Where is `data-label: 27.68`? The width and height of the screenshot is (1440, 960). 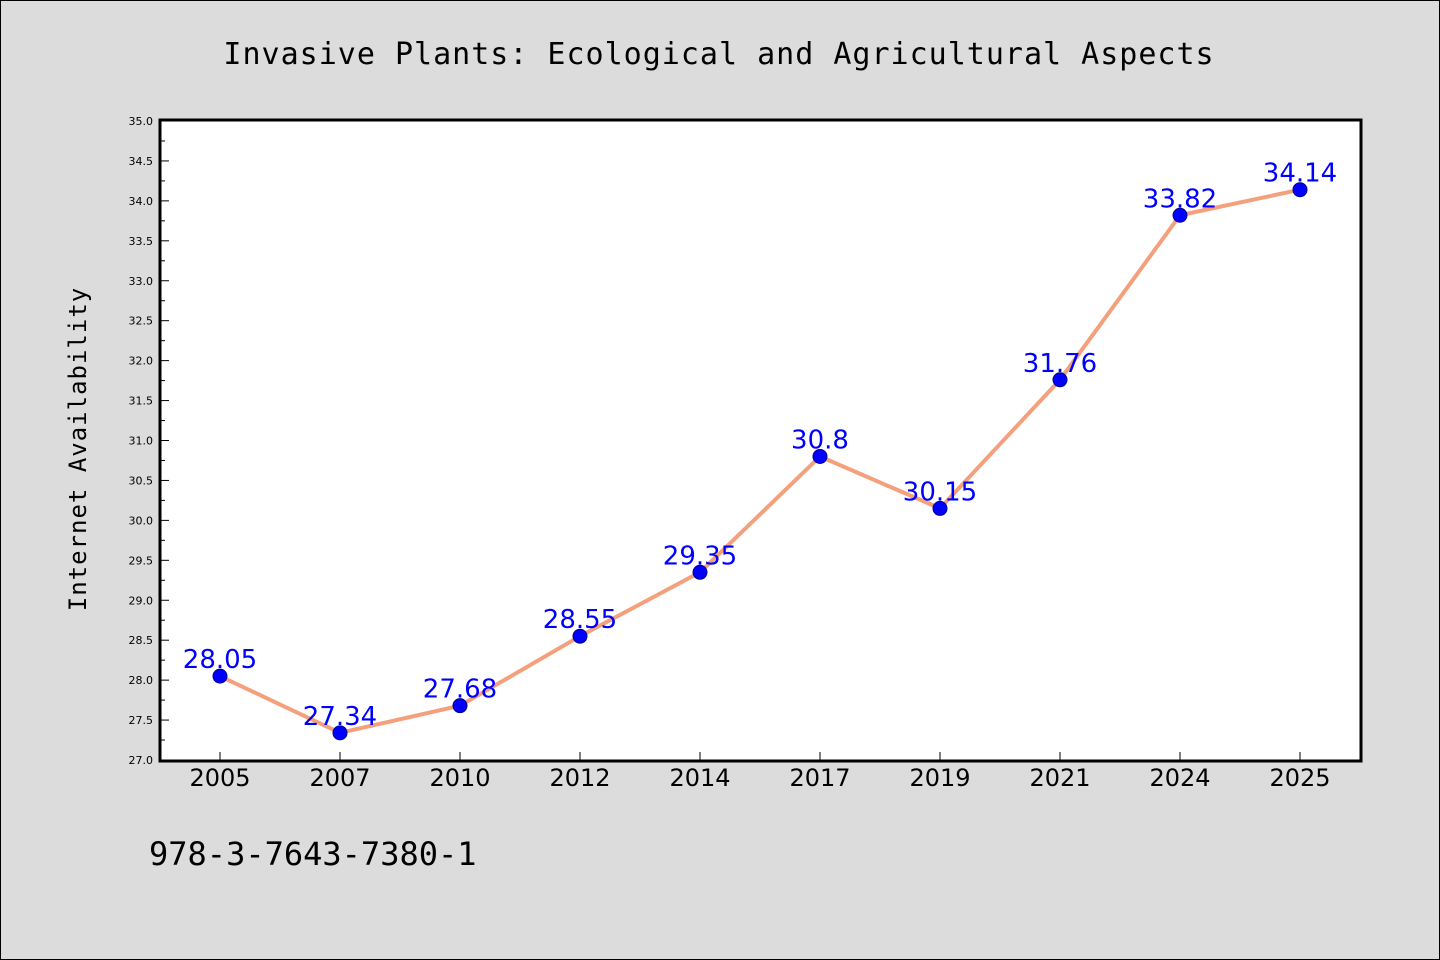
data-label: 27.68 is located at coordinates (460, 690).